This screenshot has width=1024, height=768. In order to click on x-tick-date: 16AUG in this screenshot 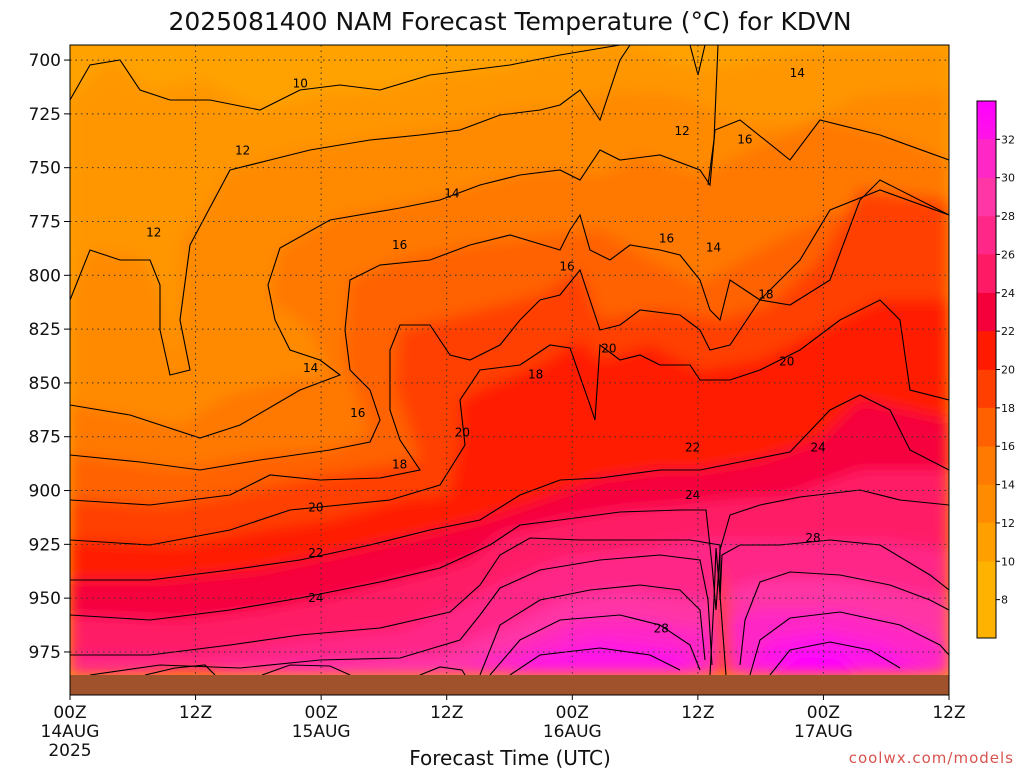, I will do `click(572, 732)`.